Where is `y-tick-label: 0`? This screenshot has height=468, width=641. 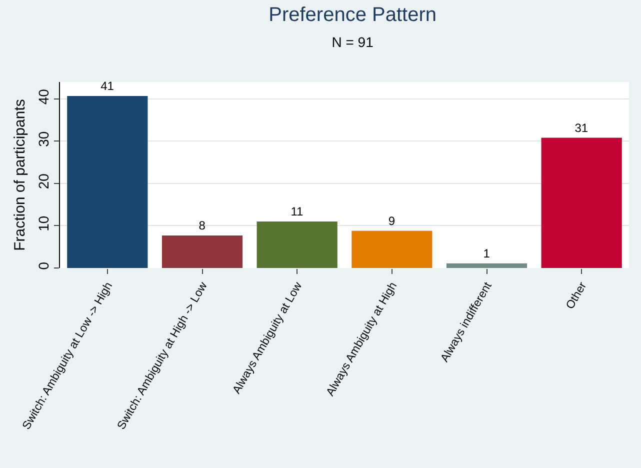 y-tick-label: 0 is located at coordinates (43, 266).